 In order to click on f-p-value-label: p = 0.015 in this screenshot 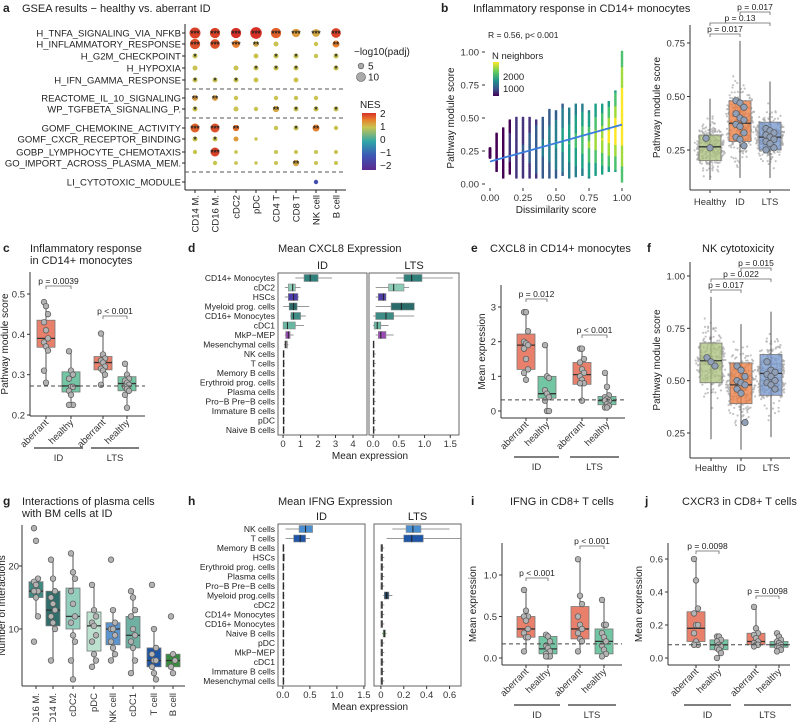, I will do `click(756, 263)`.